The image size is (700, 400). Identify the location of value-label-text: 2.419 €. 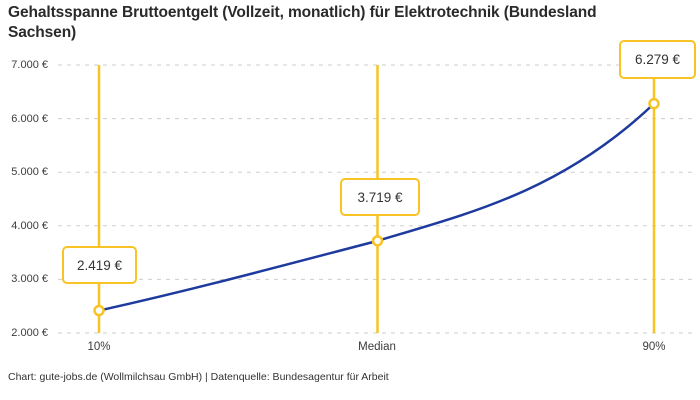
(99, 265).